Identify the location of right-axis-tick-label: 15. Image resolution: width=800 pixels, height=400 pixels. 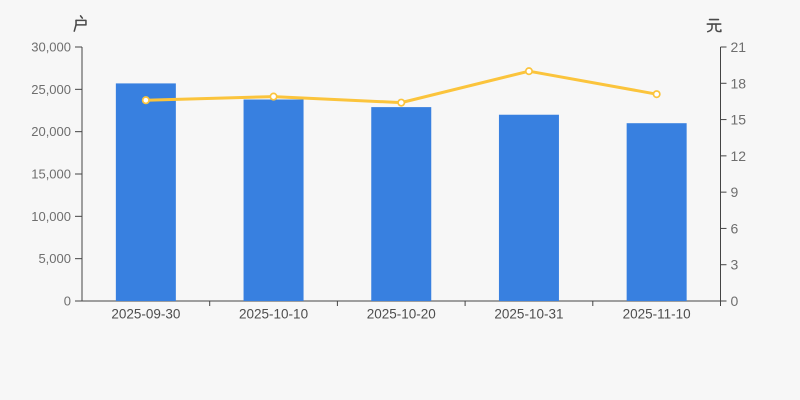
(739, 120).